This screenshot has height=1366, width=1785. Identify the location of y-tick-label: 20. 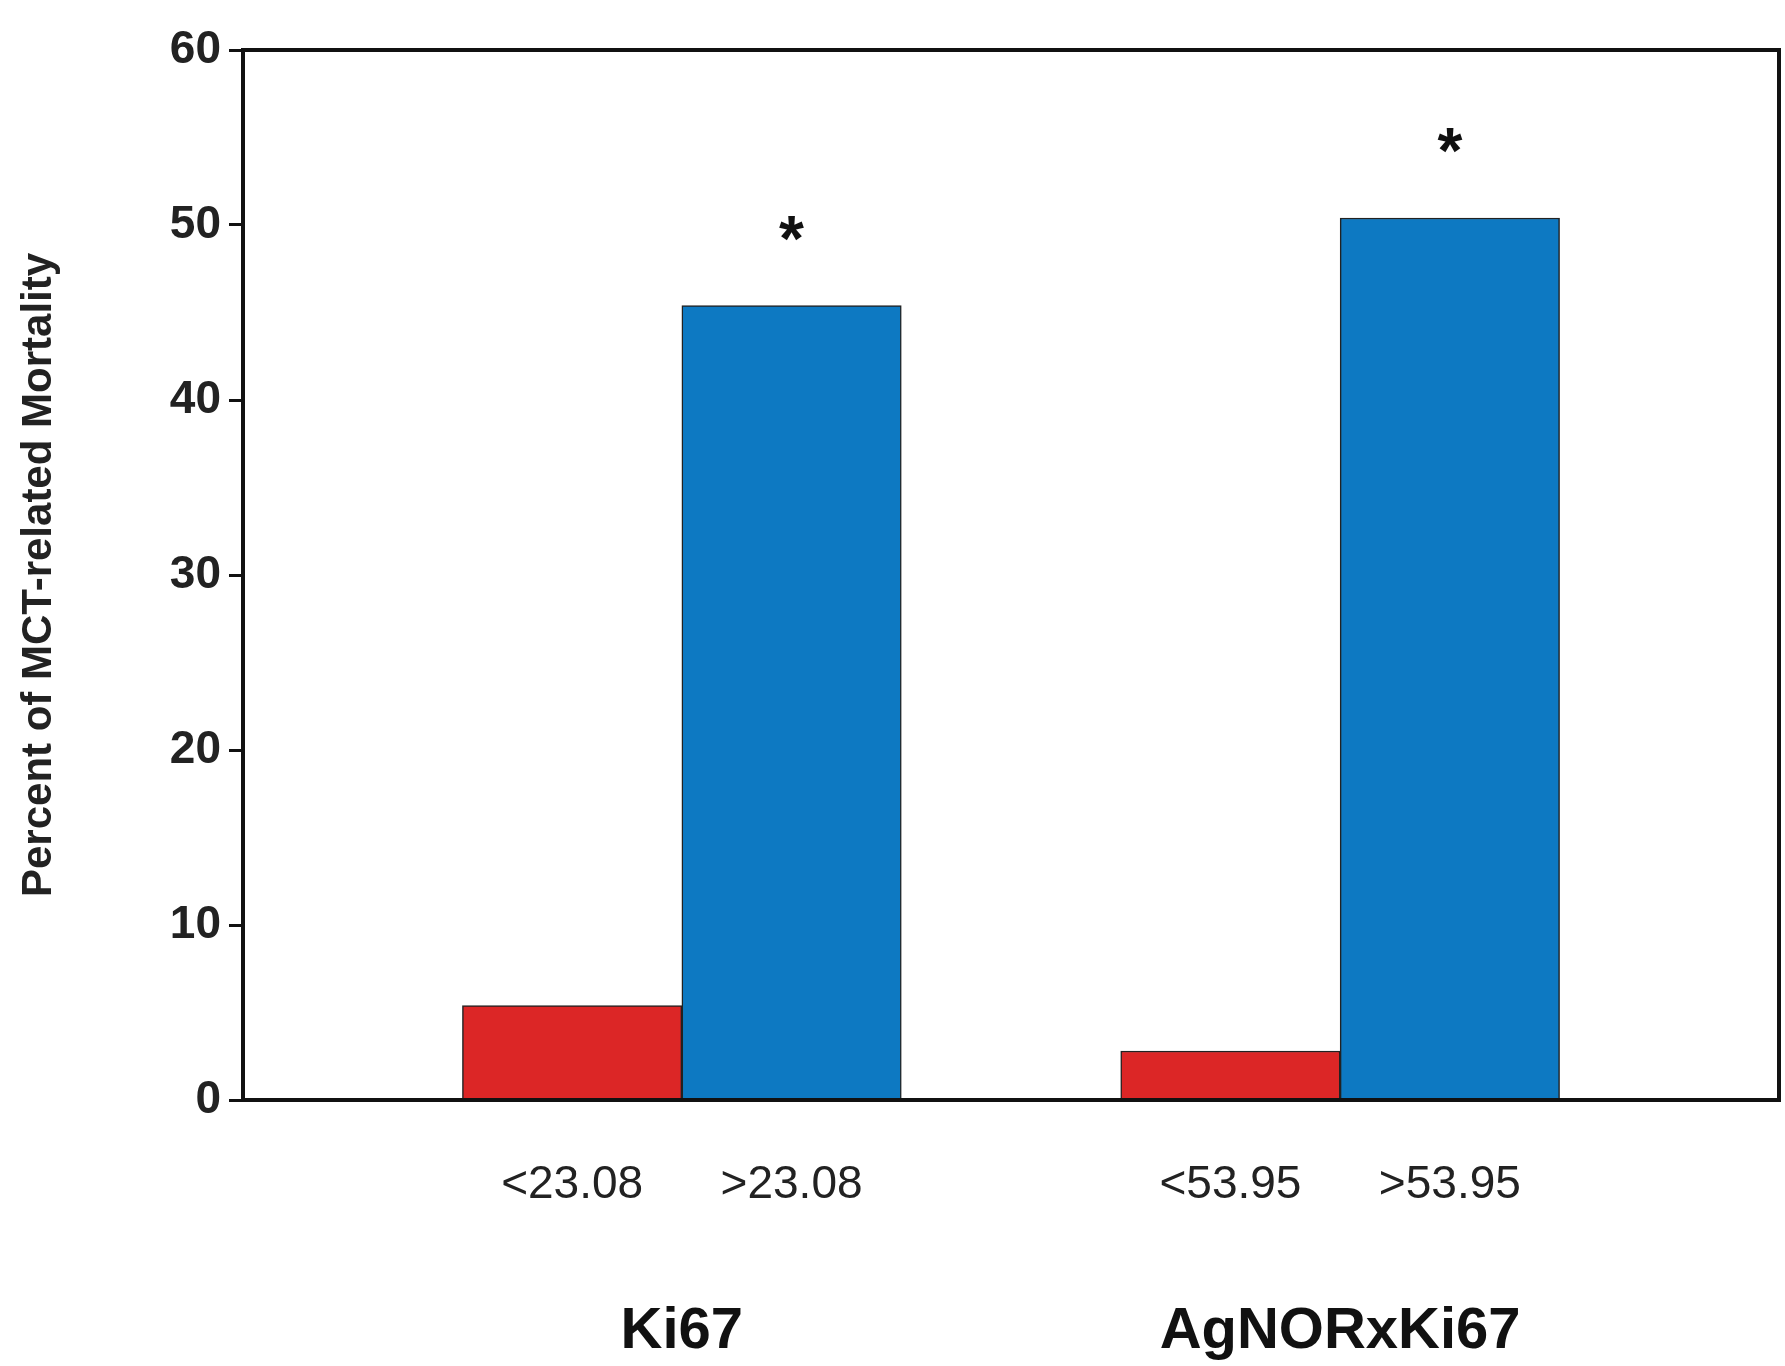
(195, 746).